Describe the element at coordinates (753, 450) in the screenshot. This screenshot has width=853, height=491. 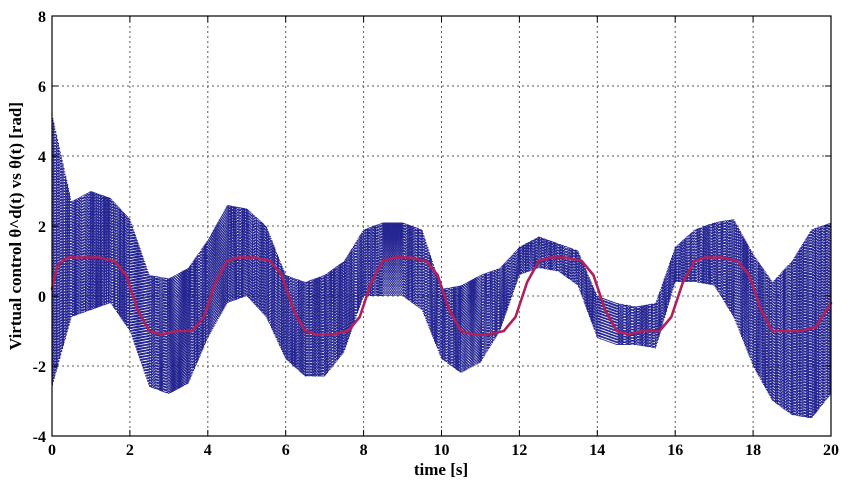
I see `x-tick-label: 18` at that location.